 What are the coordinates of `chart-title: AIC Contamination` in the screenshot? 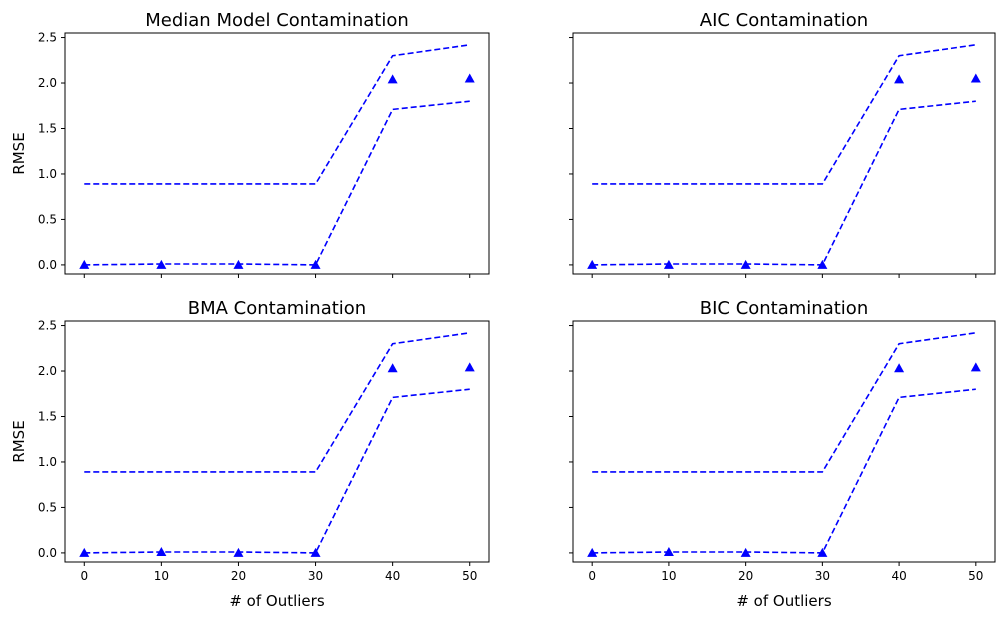 It's located at (784, 20).